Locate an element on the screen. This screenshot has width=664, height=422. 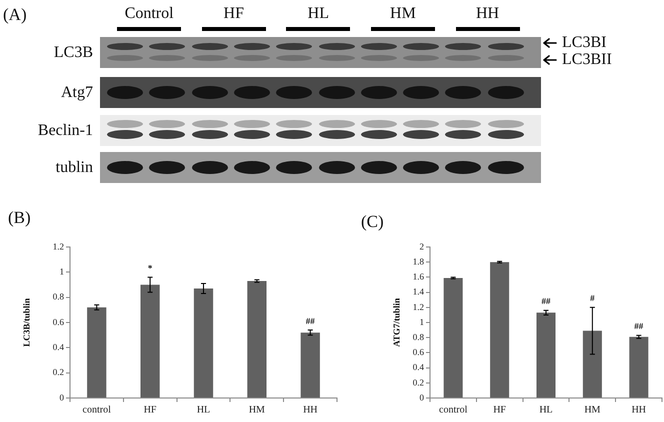
y-tick-label: 1.8 is located at coordinates (418, 261).